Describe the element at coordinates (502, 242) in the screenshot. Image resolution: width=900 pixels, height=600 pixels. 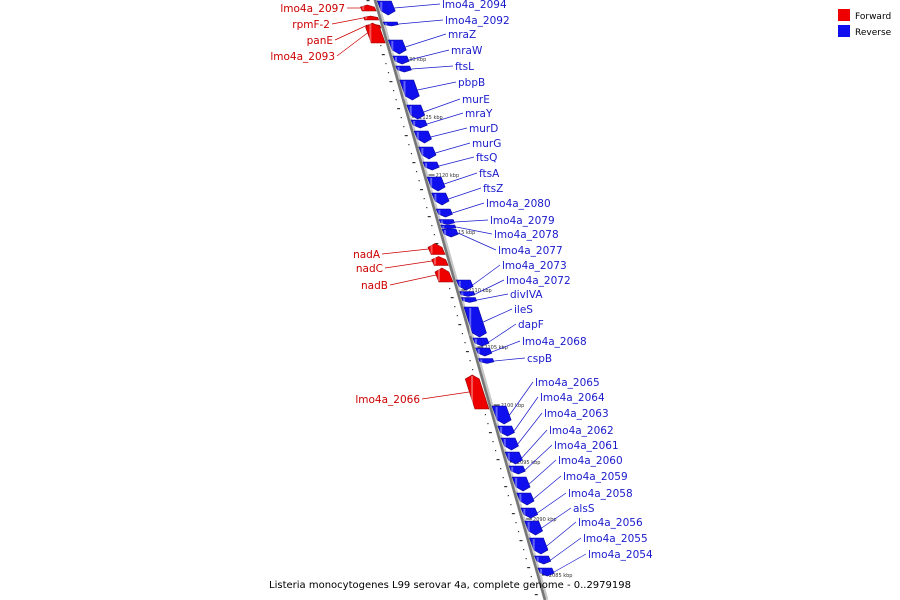
I see `gene-lmo4a_2077: lmo4a_2077` at that location.